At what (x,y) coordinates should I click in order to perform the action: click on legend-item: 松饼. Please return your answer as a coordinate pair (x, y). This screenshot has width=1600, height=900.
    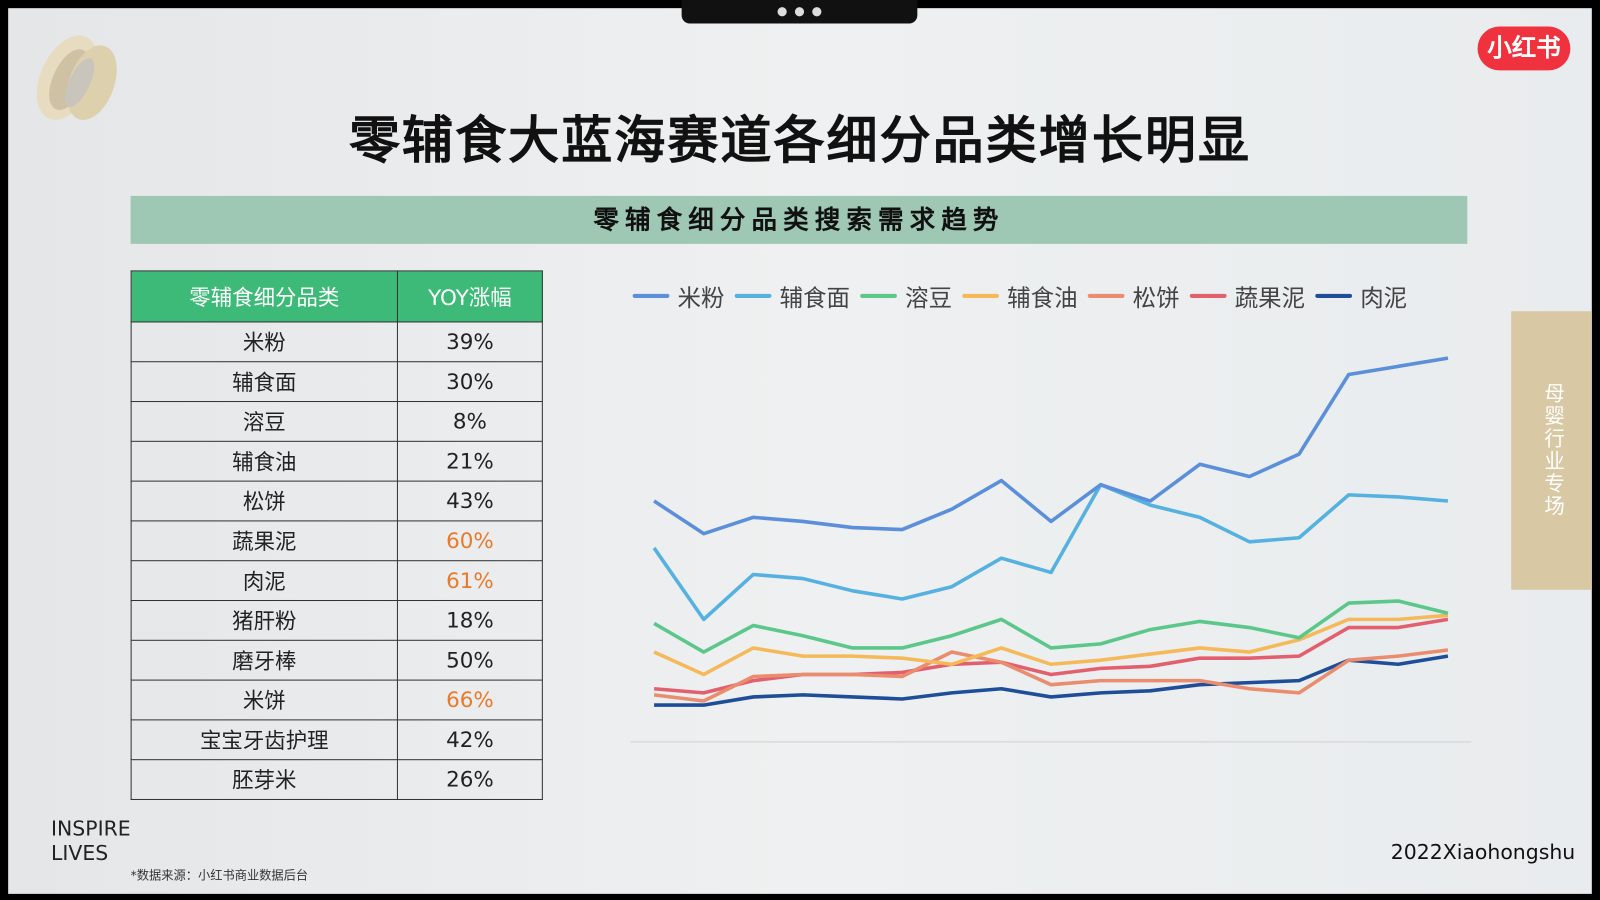
    Looking at the image, I should click on (1133, 296).